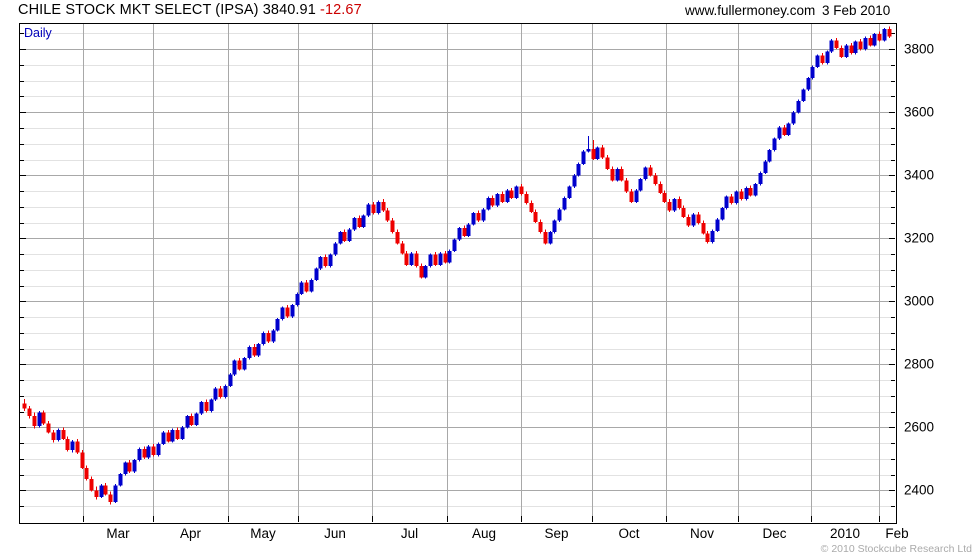 The height and width of the screenshot is (560, 980). What do you see at coordinates (335, 533) in the screenshot?
I see `x-axis-tick-label: Jun` at bounding box center [335, 533].